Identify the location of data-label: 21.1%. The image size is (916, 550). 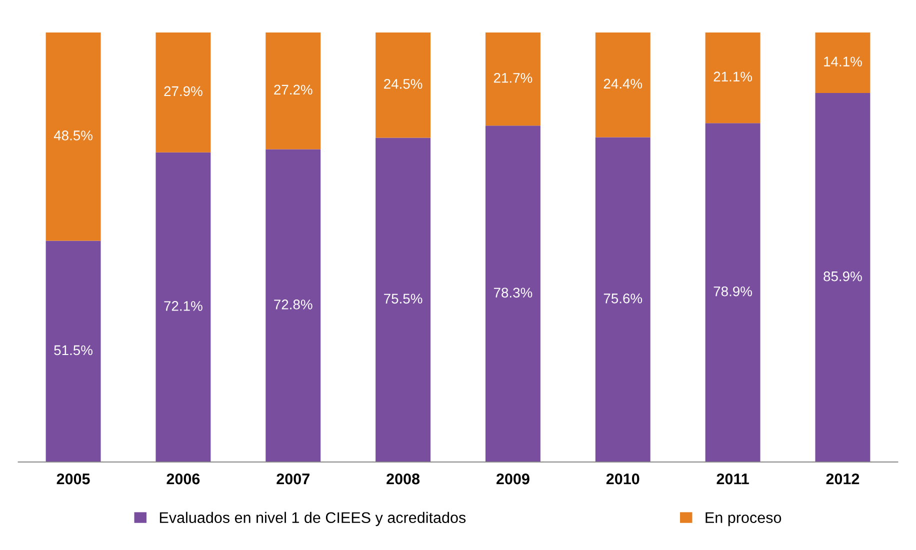
(733, 77).